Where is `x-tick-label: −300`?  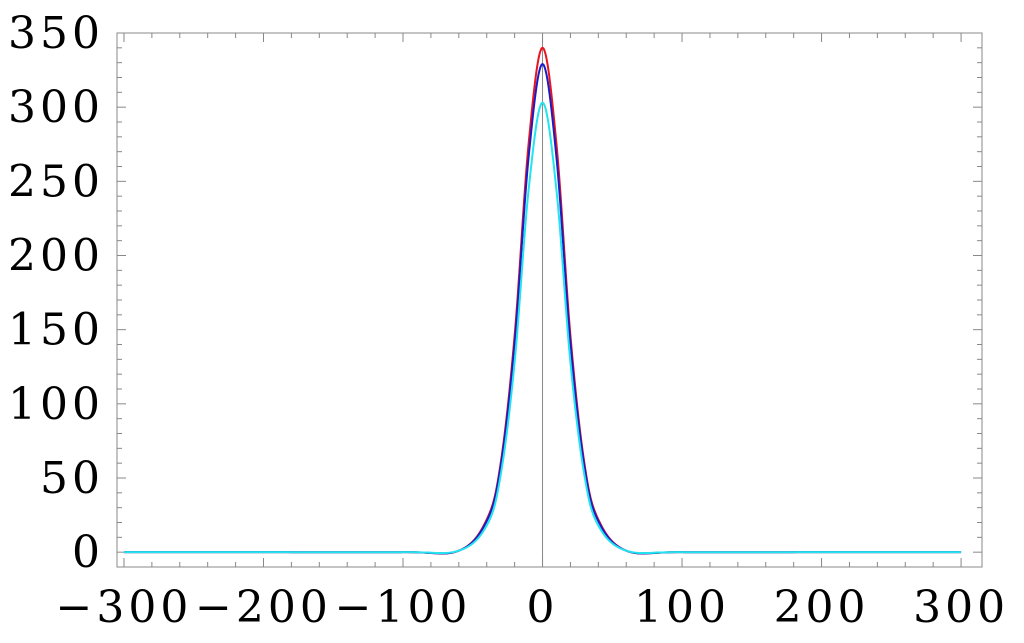 x-tick-label: −300 is located at coordinates (124, 607).